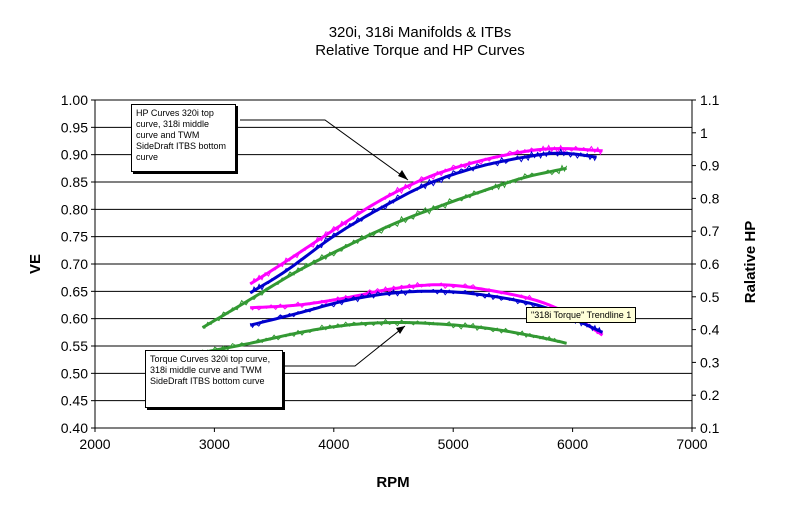  What do you see at coordinates (453, 444) in the screenshot?
I see `x-tick-label: 5000` at bounding box center [453, 444].